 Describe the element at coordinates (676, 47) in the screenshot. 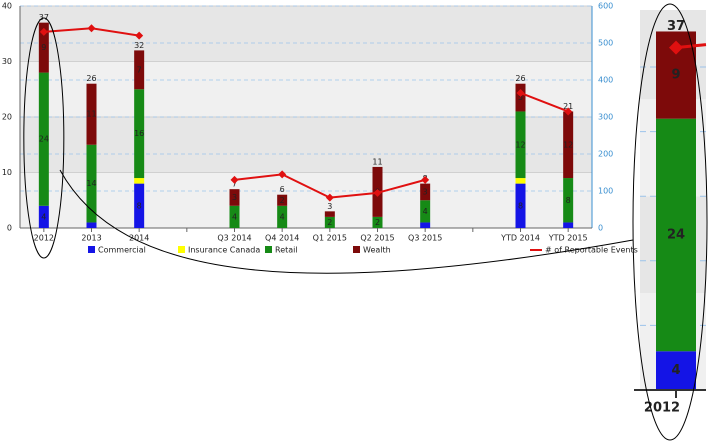

I see `zoom-line-marker` at that location.